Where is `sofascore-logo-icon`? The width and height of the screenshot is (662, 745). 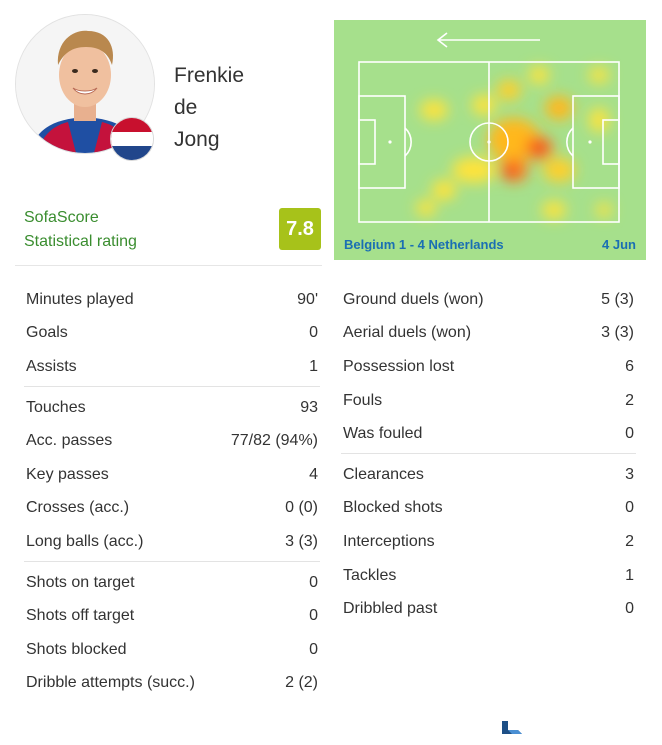 sofascore-logo-icon is located at coordinates (511, 728).